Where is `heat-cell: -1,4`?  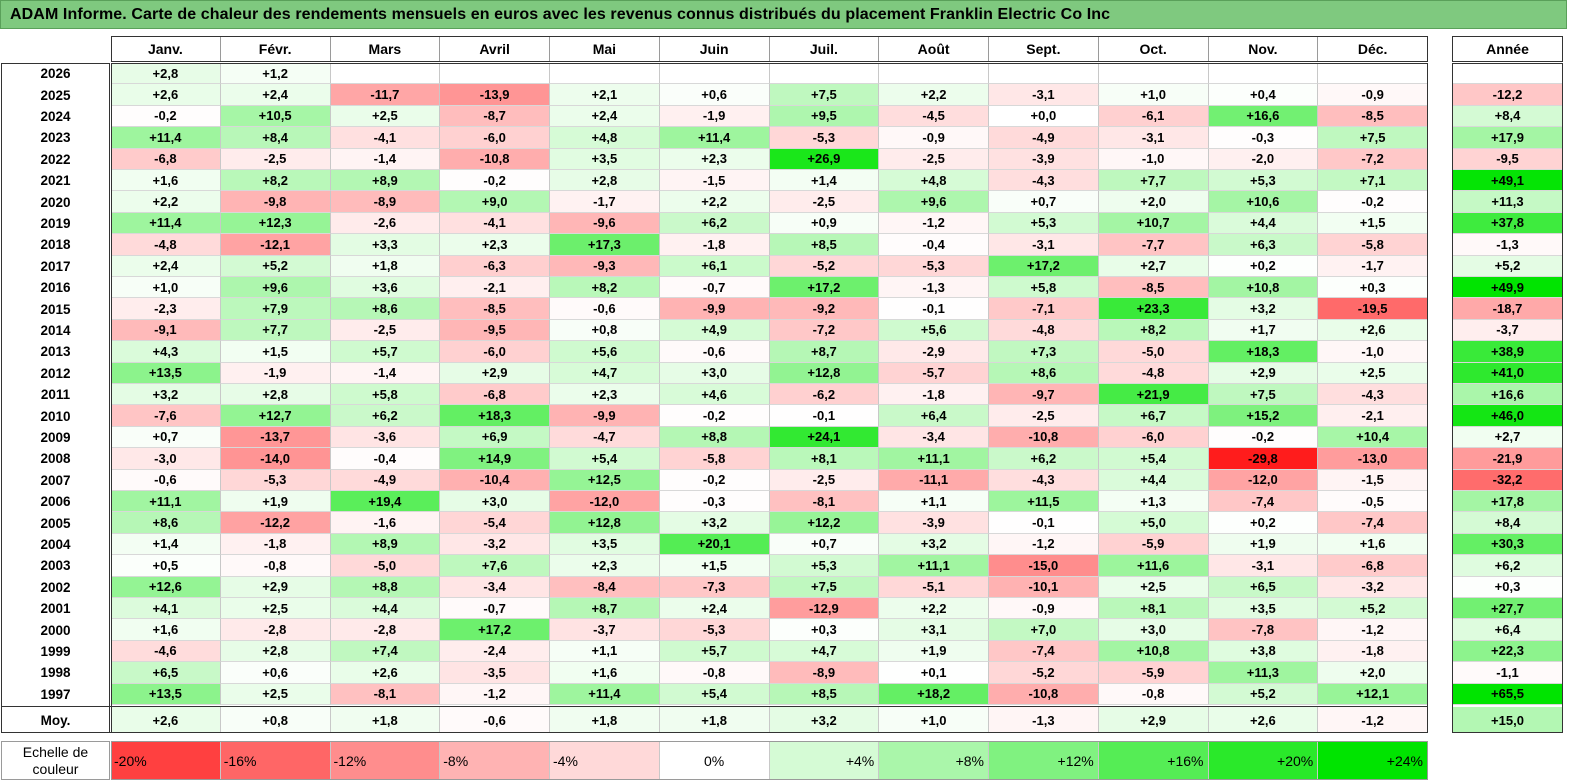
heat-cell: -1,4 is located at coordinates (385, 159).